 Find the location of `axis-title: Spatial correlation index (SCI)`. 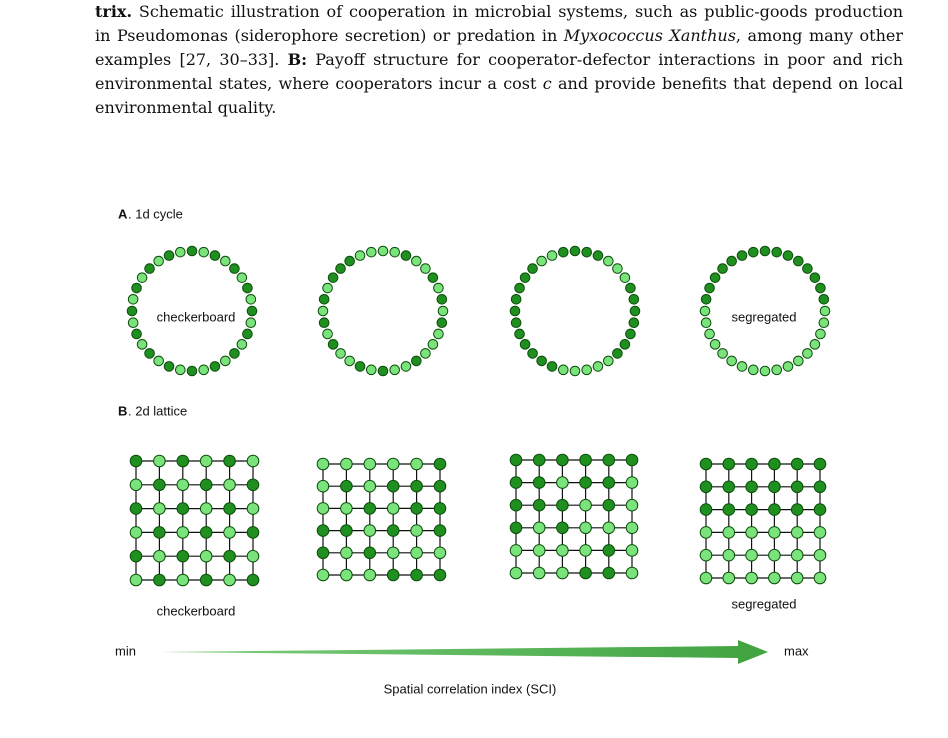

axis-title: Spatial correlation index (SCI) is located at coordinates (470, 688).